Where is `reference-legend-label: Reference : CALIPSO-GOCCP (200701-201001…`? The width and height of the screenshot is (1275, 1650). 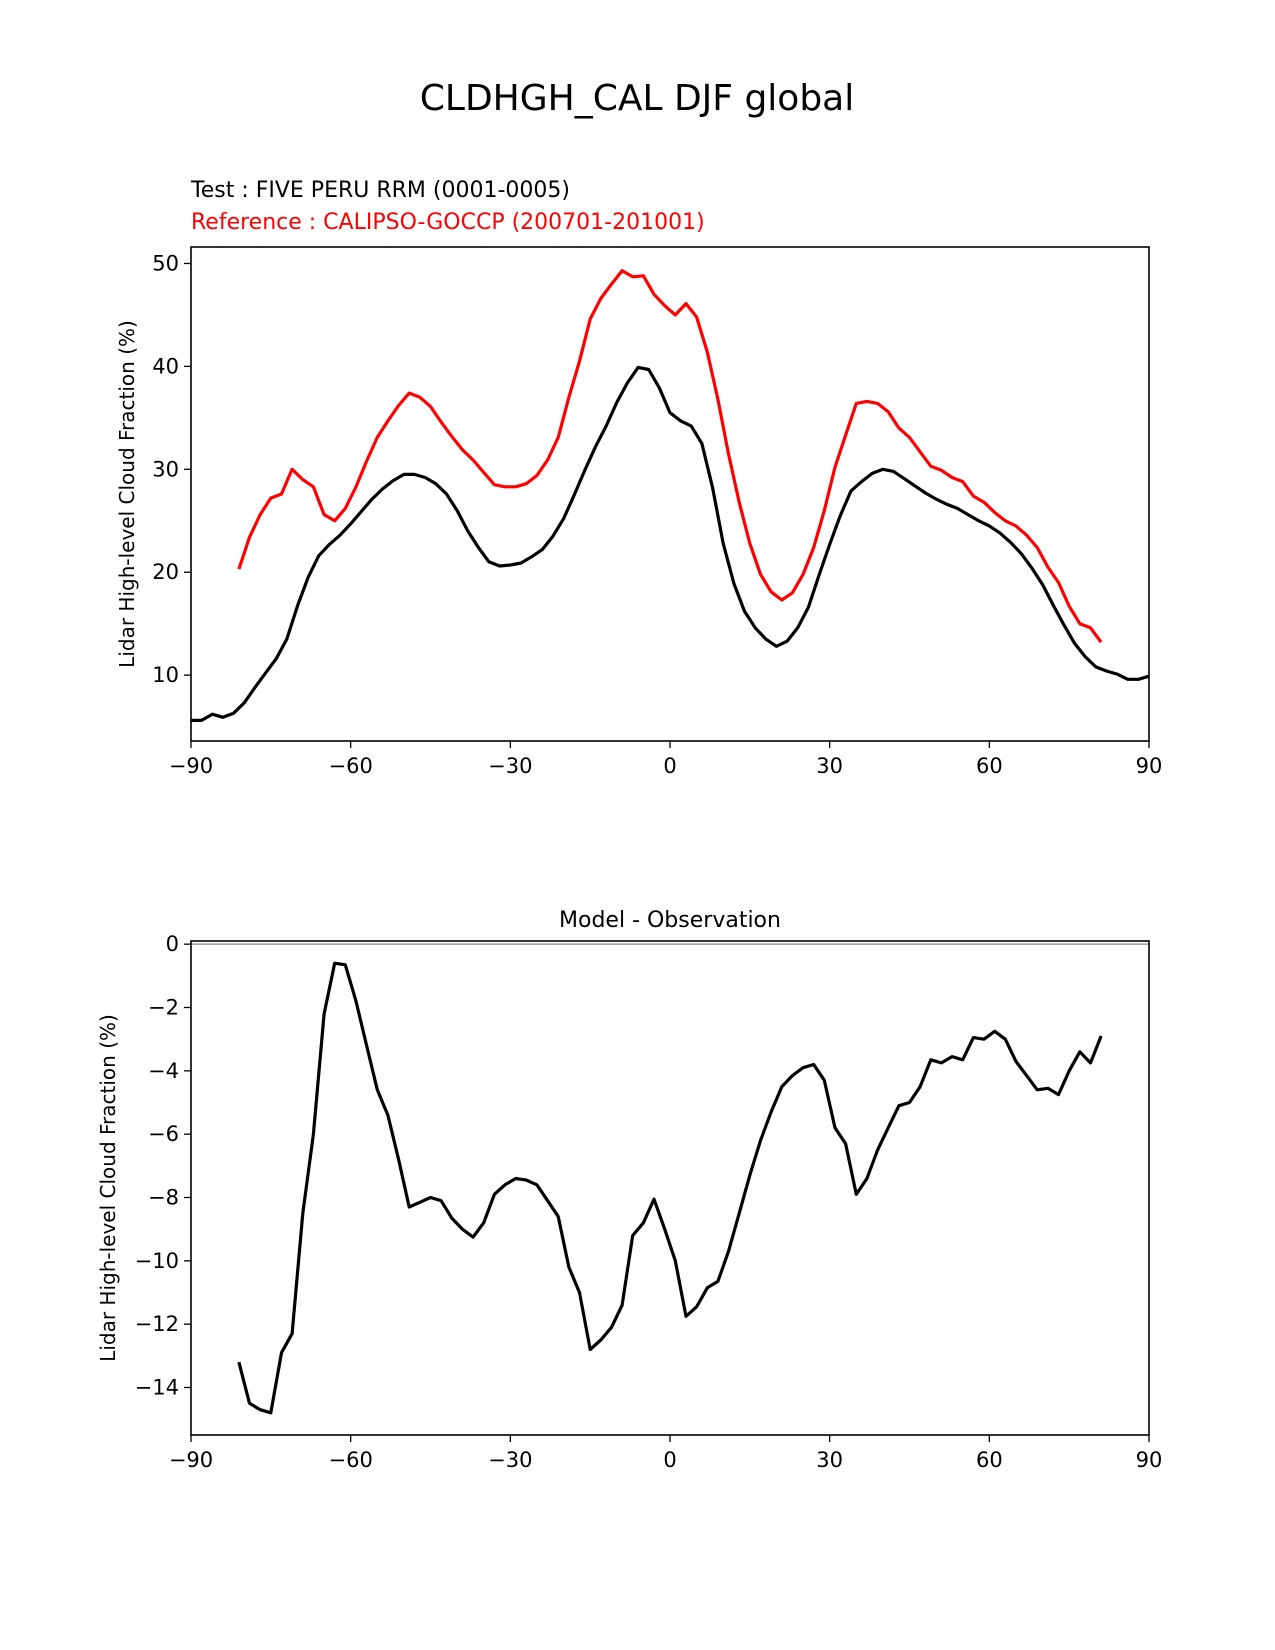 reference-legend-label: Reference : CALIPSO-GOCCP (200701-201001… is located at coordinates (448, 222).